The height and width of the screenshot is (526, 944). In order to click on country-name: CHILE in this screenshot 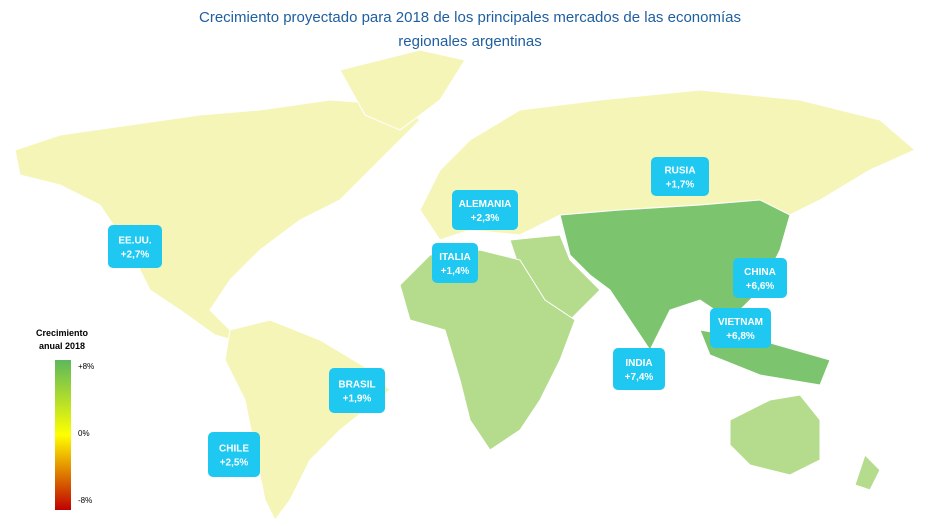, I will do `click(234, 449)`.